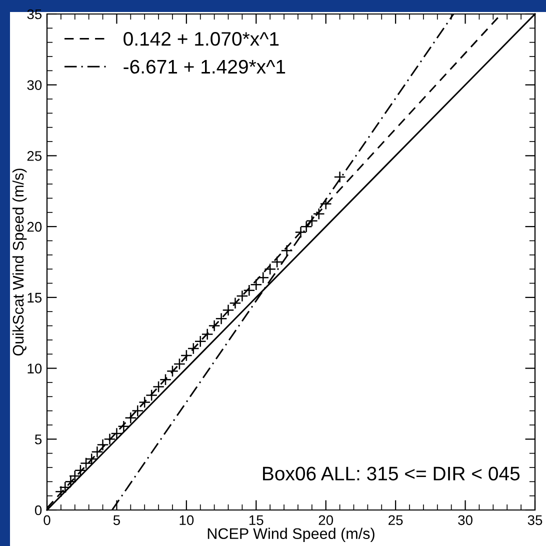  Describe the element at coordinates (19, 262) in the screenshot. I see `y-axis-title: QuikScat Wind Speed (m/s)` at that location.